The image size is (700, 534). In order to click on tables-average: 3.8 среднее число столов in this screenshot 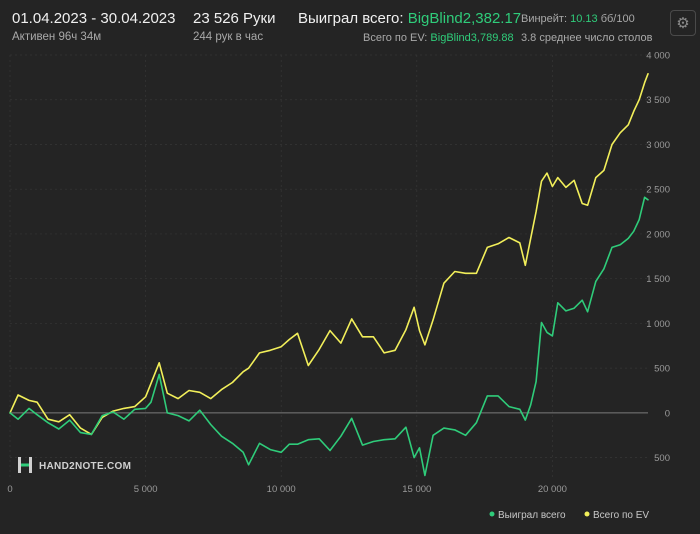, I will do `click(587, 38)`.